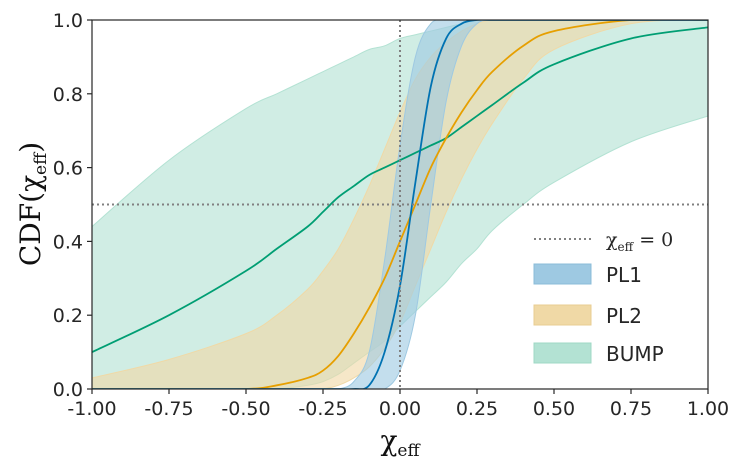  What do you see at coordinates (624, 316) in the screenshot?
I see `legend-label-pl2: PL2` at bounding box center [624, 316].